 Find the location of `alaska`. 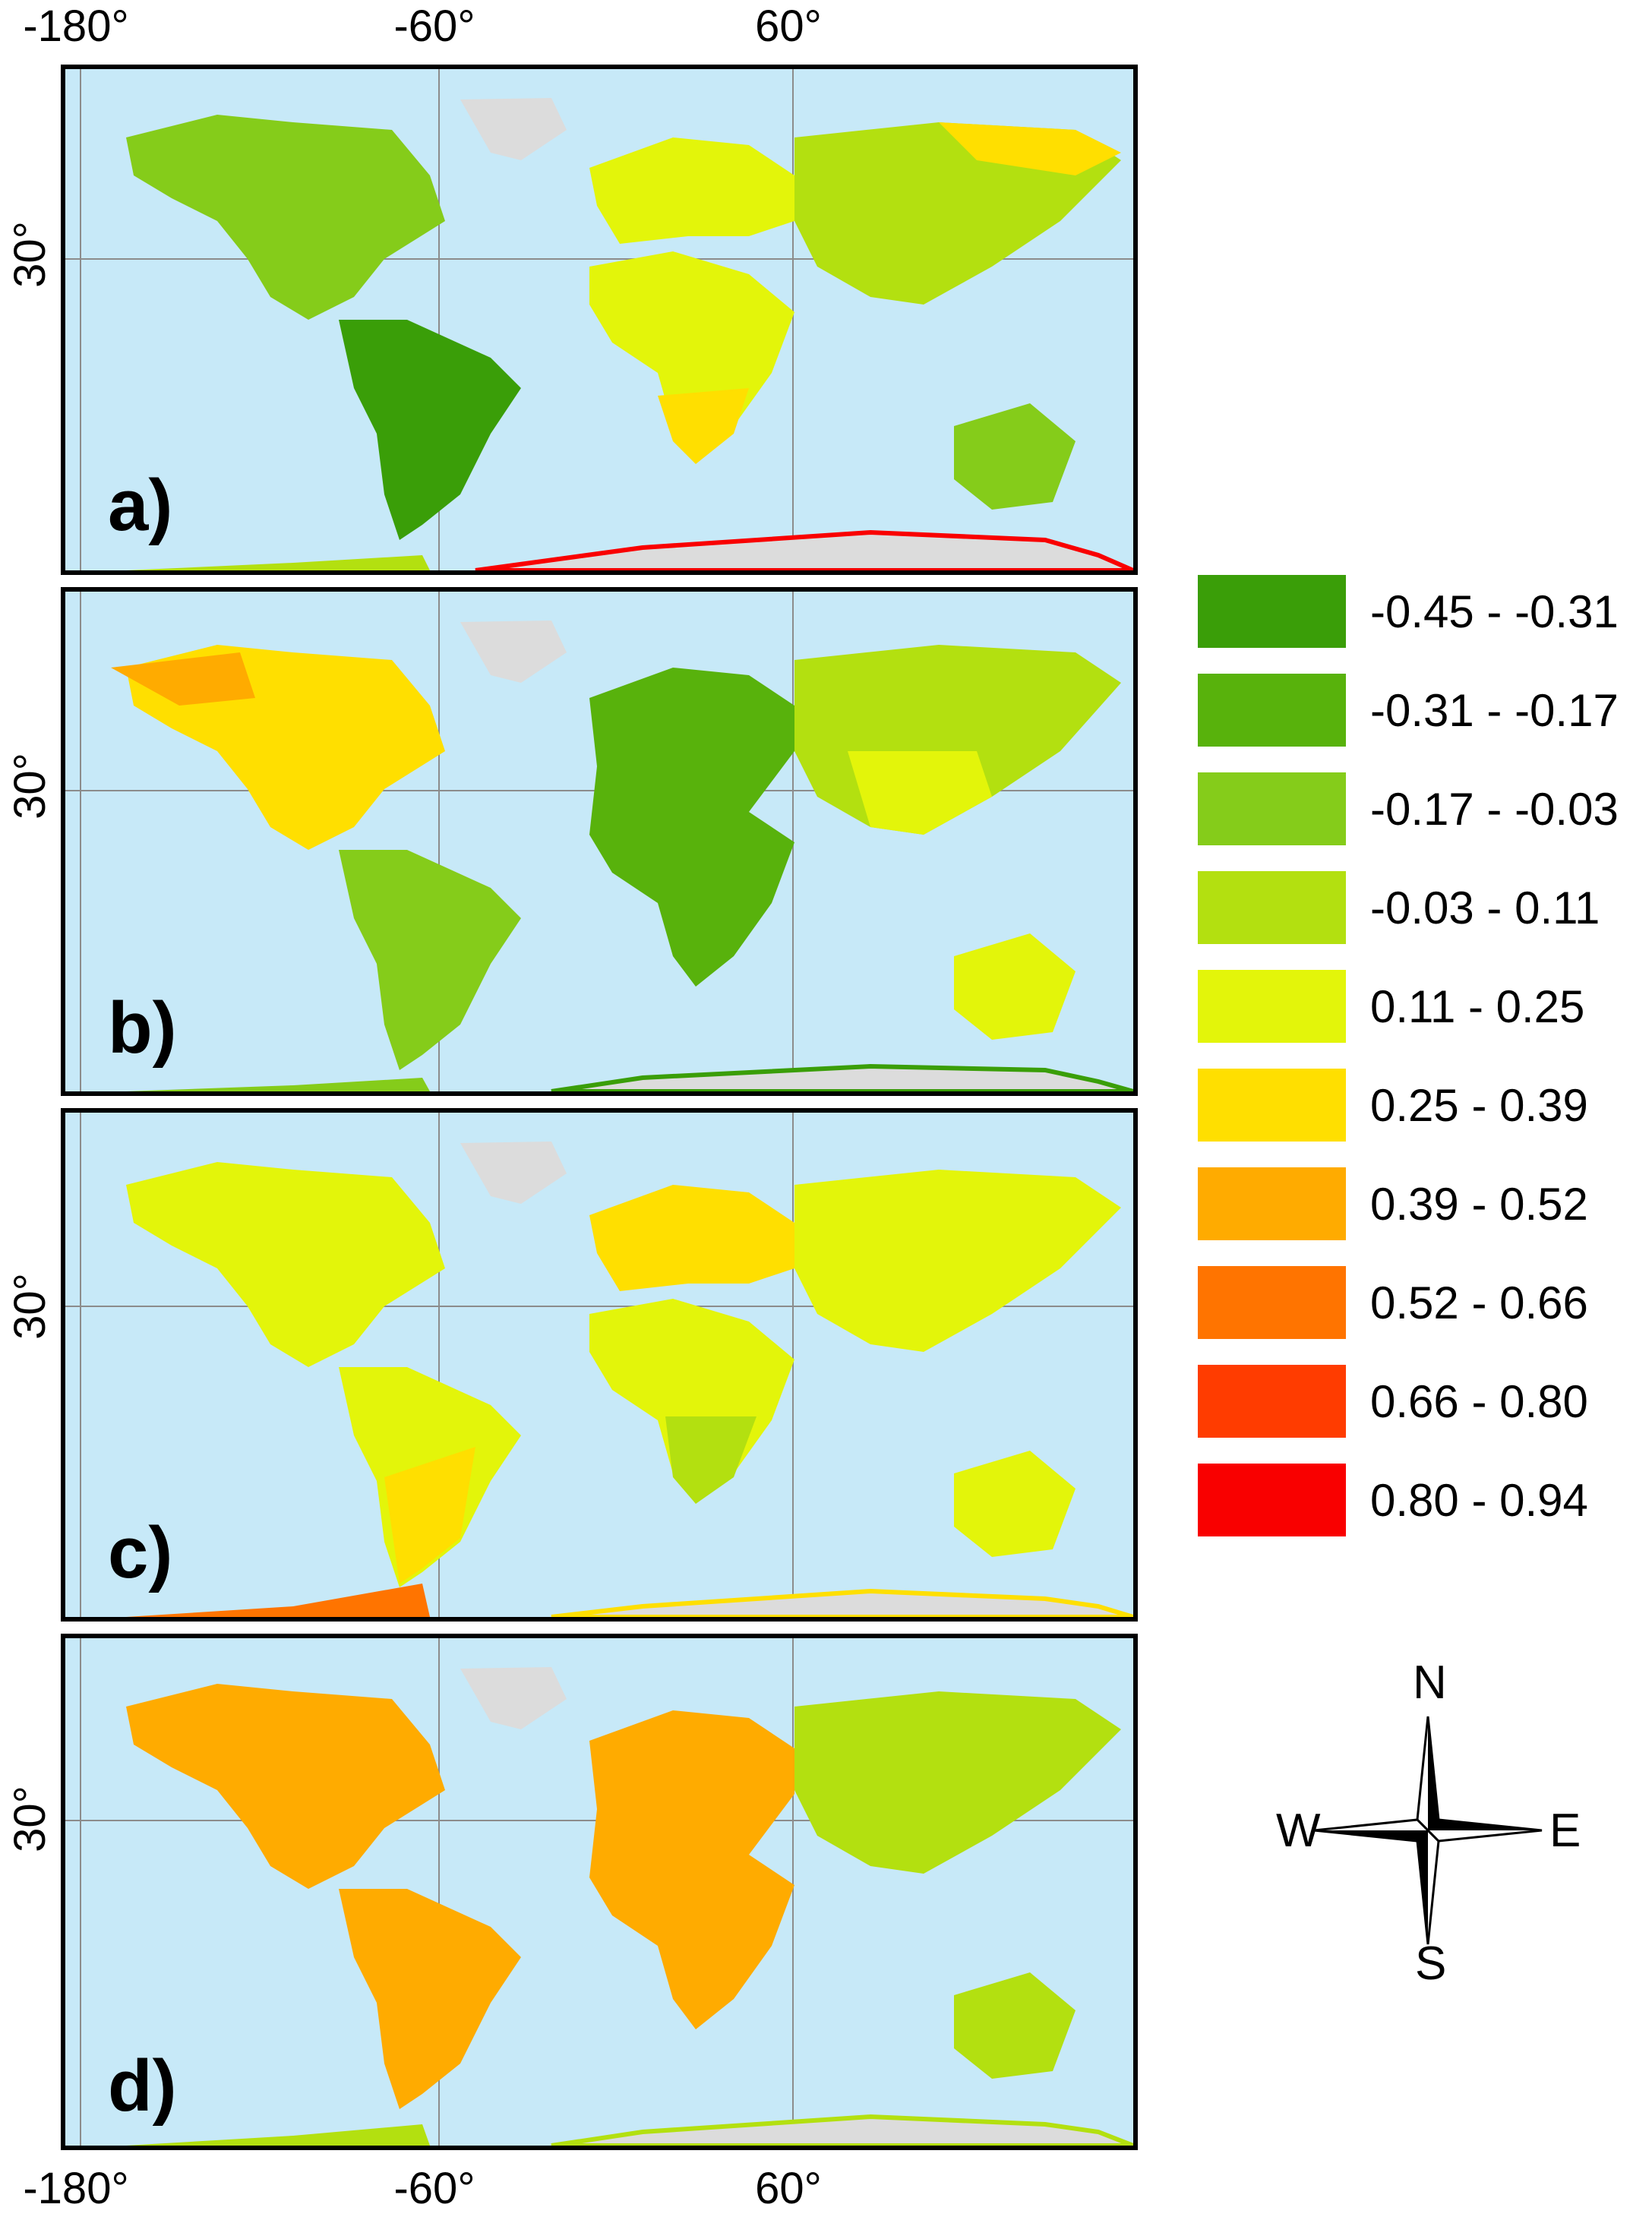

alaska is located at coordinates (183, 679).